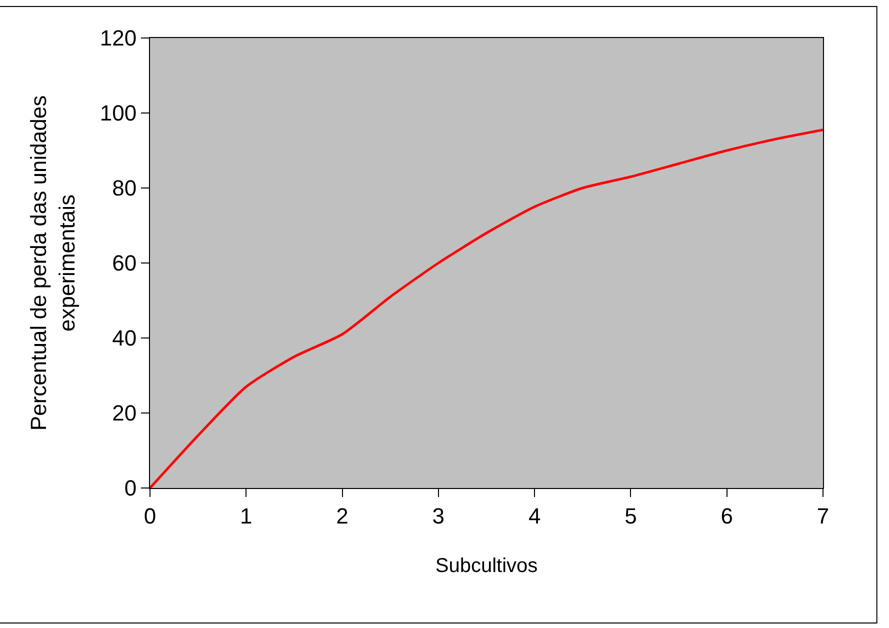  I want to click on x-axis-title: Subcultivos, so click(486, 565).